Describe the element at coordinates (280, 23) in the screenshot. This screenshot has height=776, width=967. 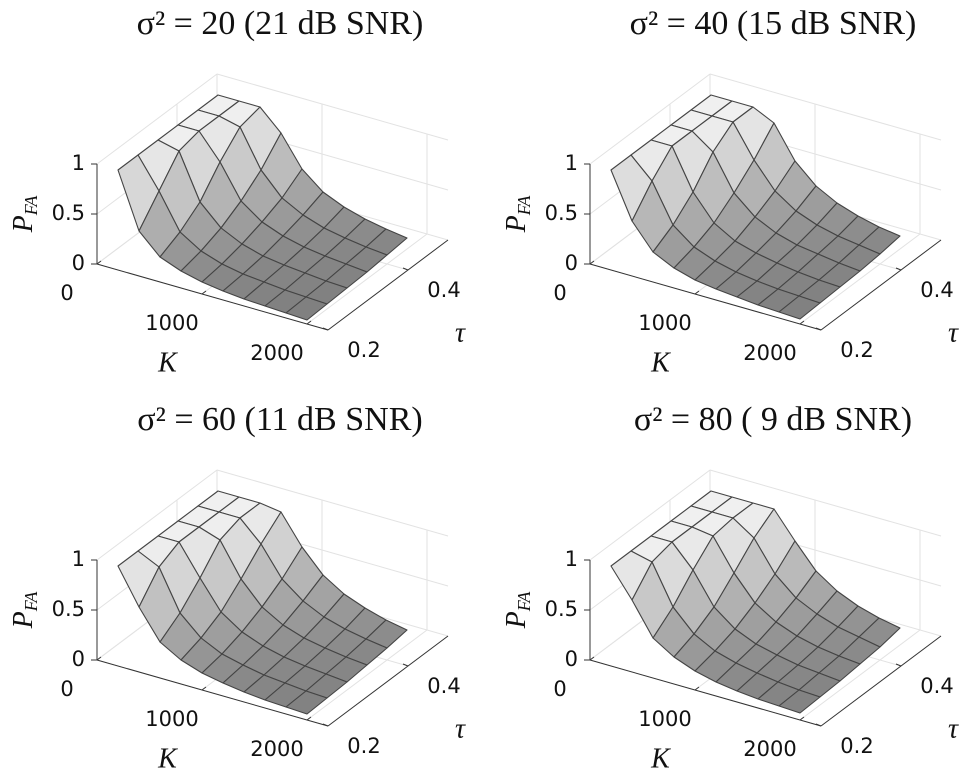
I see `chart-title: σ² = 20 (21 dB SNR)` at that location.